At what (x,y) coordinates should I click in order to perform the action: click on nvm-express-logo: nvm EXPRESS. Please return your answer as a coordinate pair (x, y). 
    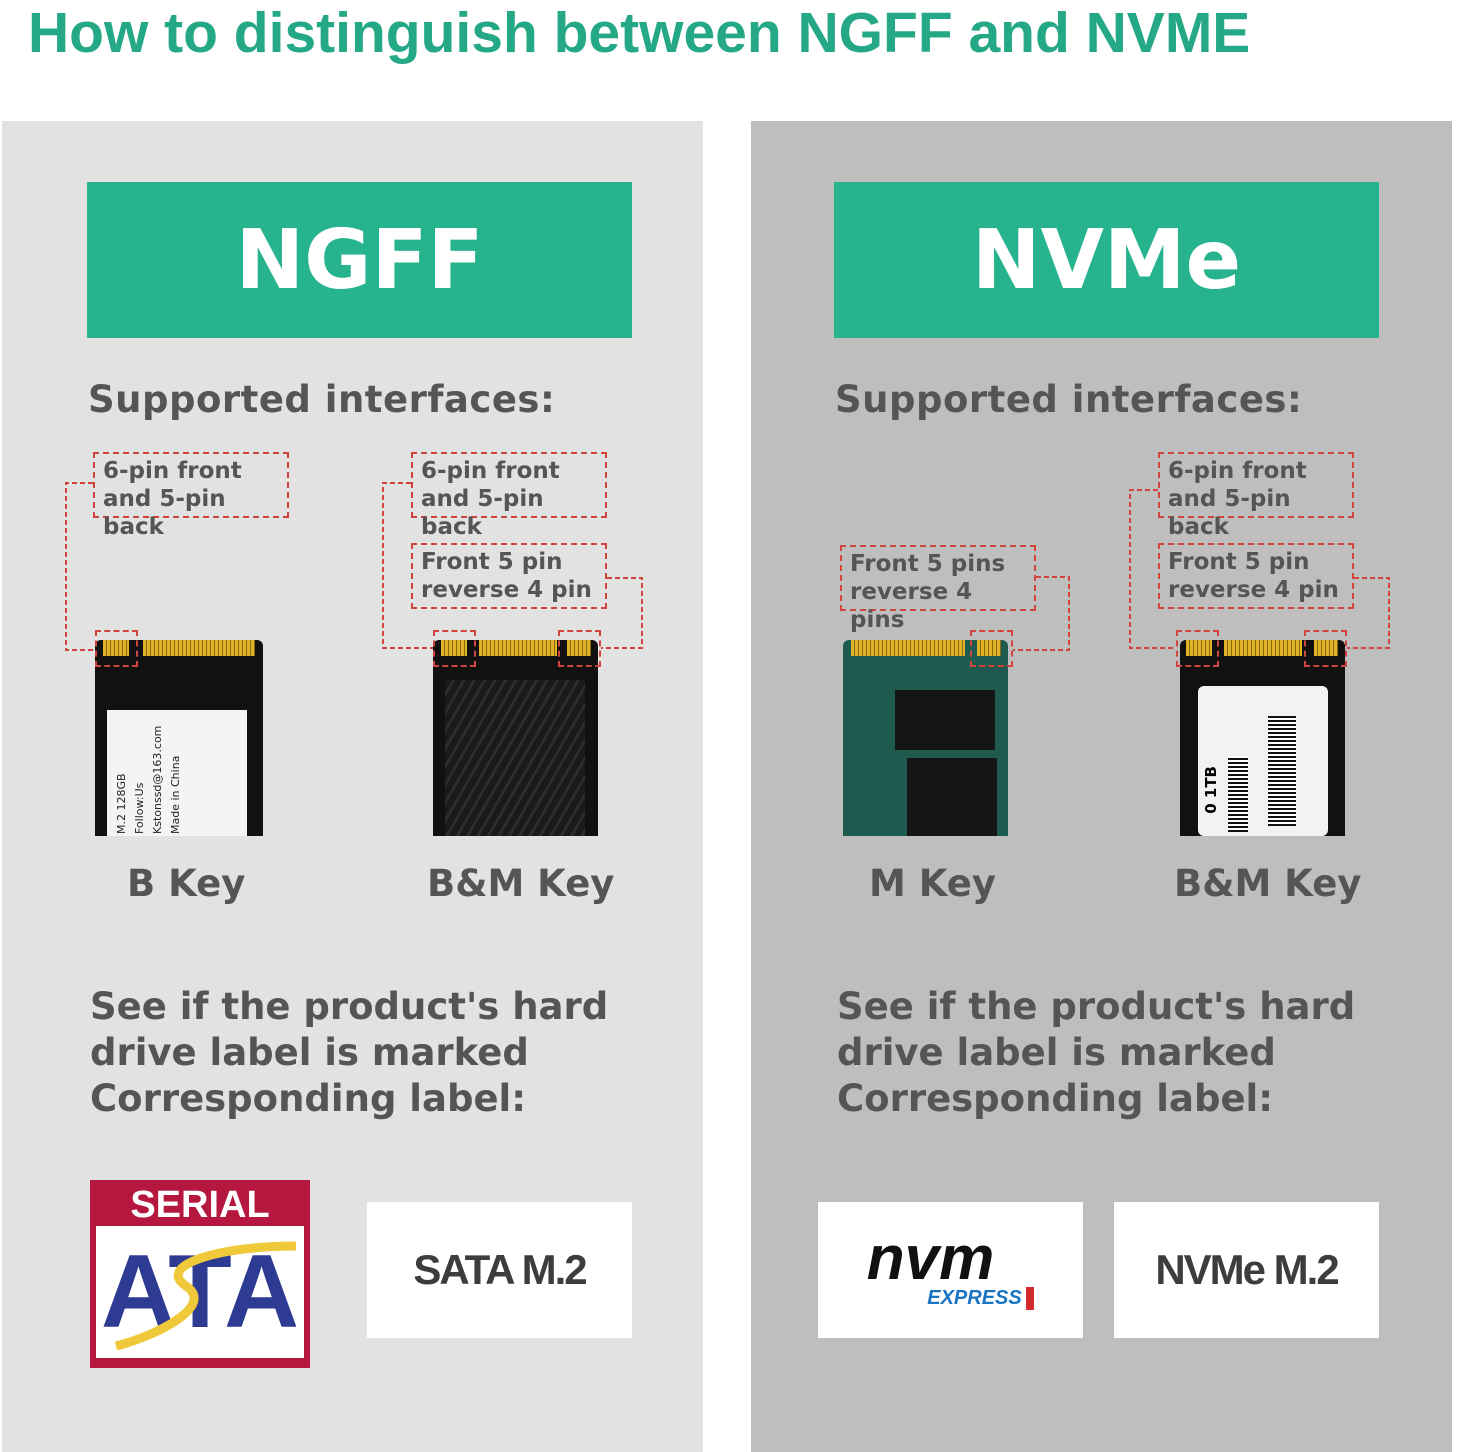
    Looking at the image, I should click on (950, 1270).